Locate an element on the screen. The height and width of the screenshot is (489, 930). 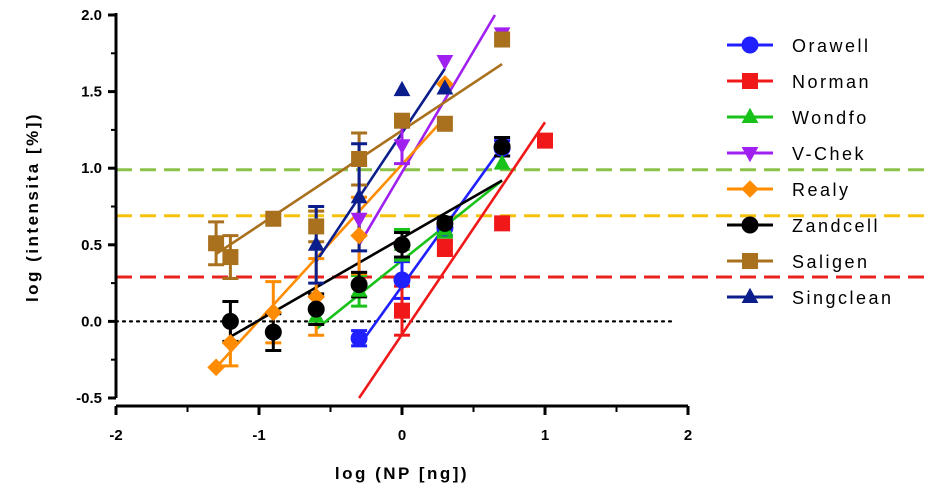
x-tick-label: 0 is located at coordinates (402, 435).